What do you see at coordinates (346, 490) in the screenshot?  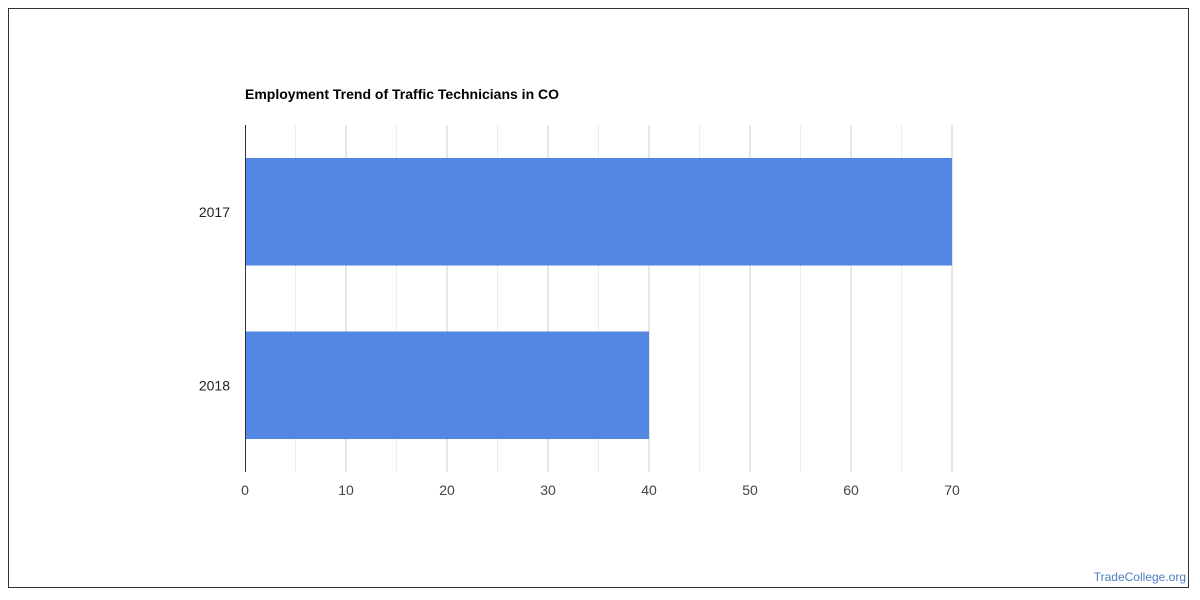 I see `x-tick-label: 10` at bounding box center [346, 490].